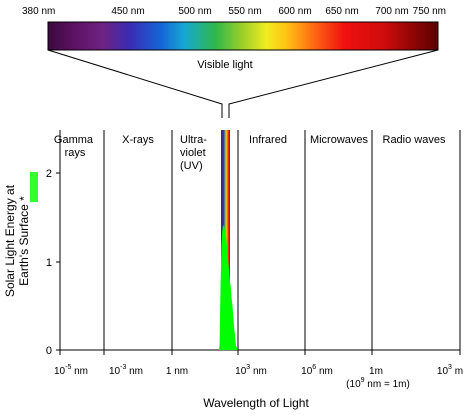 The image size is (471, 417). What do you see at coordinates (378, 383) in the screenshot?
I see `x-axis-note: (109 nm = 1m)` at bounding box center [378, 383].